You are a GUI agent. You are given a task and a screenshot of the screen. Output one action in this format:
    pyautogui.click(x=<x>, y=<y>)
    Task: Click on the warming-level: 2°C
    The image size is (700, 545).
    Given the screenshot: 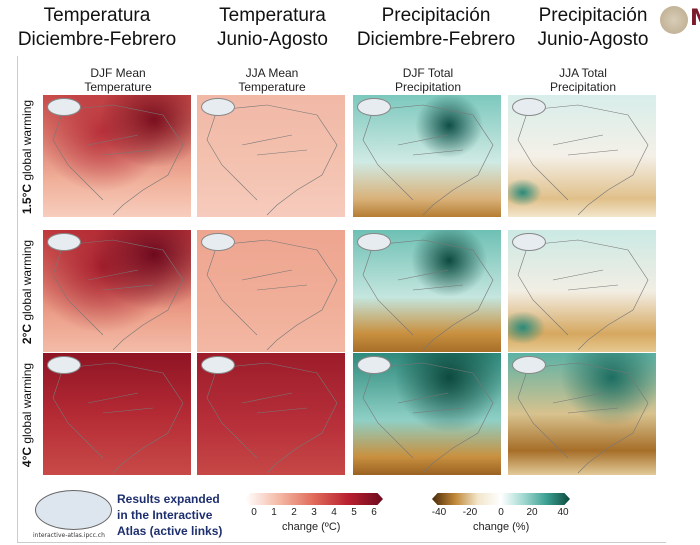 What is the action you would take?
    pyautogui.click(x=27, y=334)
    